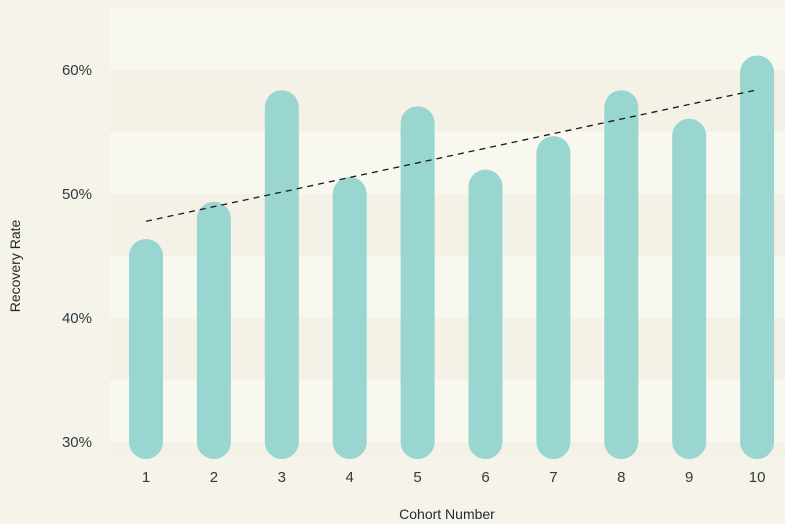 The image size is (785, 524). I want to click on x-axis-ticks: 1 2 3 4 5 6 7 8 9 10, so click(454, 477).